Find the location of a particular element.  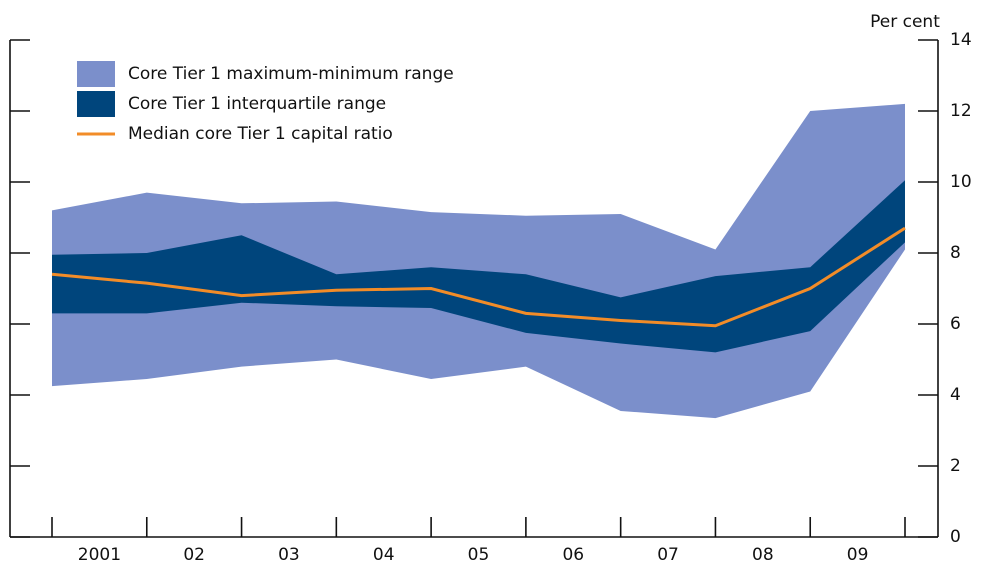

x-tick-label: 05 is located at coordinates (479, 554).